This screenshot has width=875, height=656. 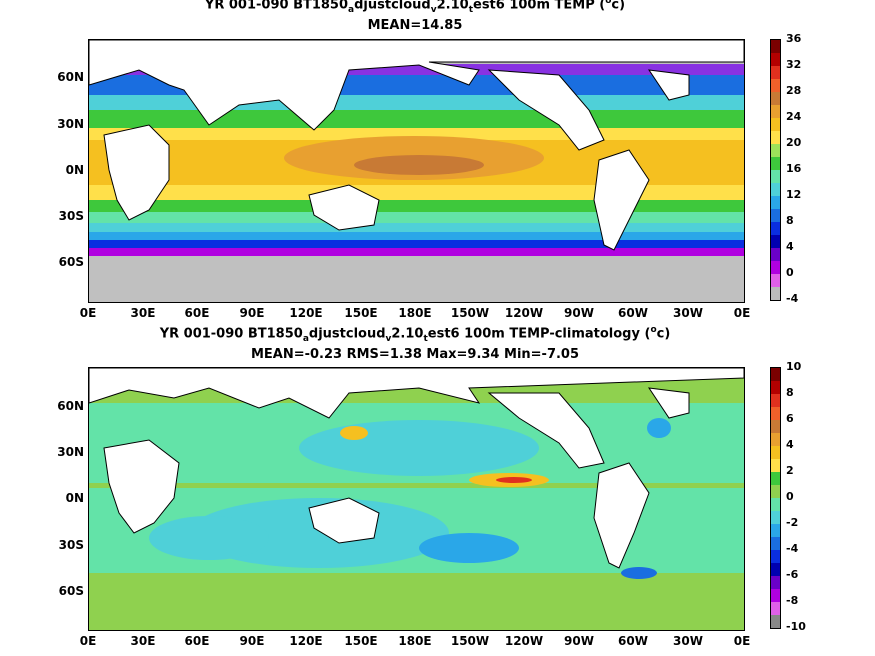 What do you see at coordinates (71, 216) in the screenshot?
I see `chart1-ytick: 30S` at bounding box center [71, 216].